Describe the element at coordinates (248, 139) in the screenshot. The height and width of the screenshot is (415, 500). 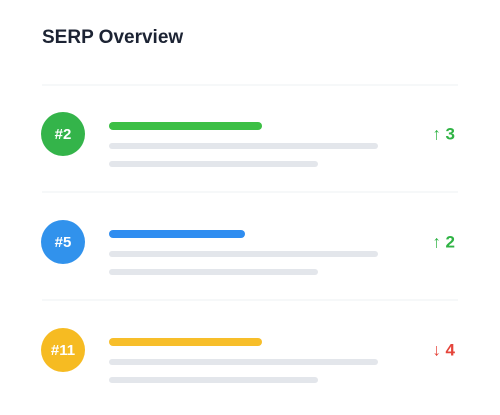
I see `result-row: #2 ↑ 3` at that location.